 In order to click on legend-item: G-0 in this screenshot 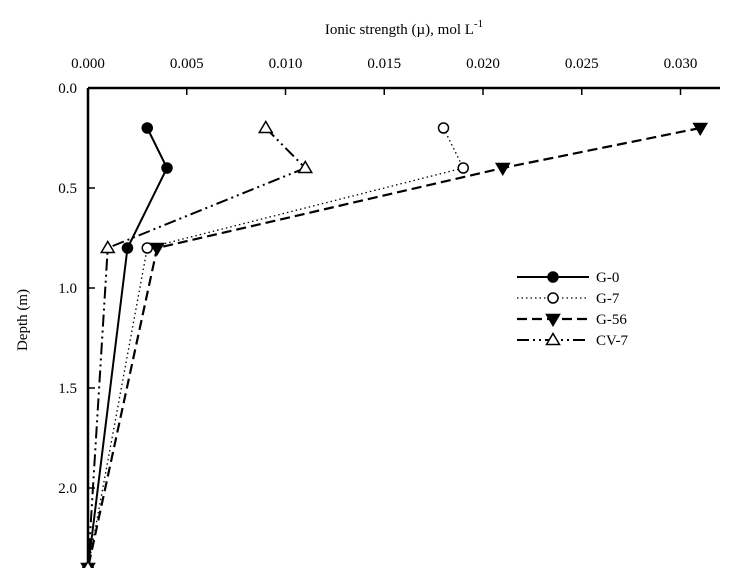, I will do `click(568, 278)`.